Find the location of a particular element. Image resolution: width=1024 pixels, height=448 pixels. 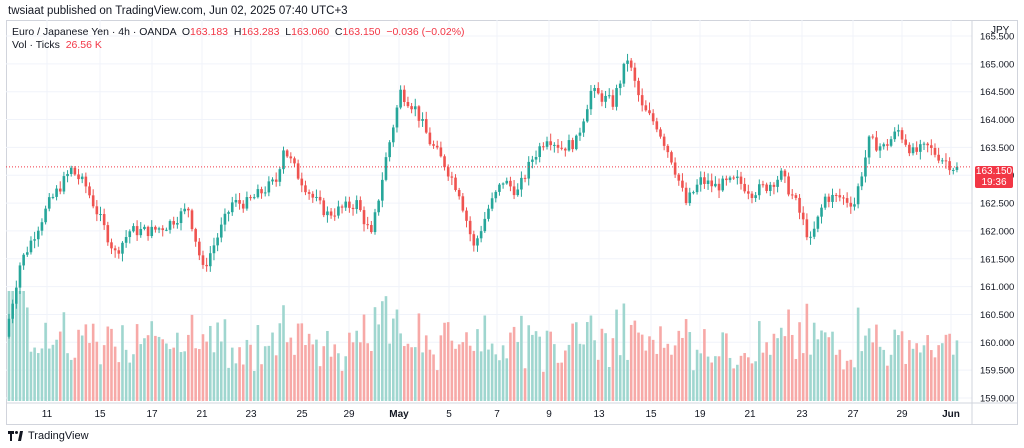

y-tick-label: 165.500 is located at coordinates (997, 37).